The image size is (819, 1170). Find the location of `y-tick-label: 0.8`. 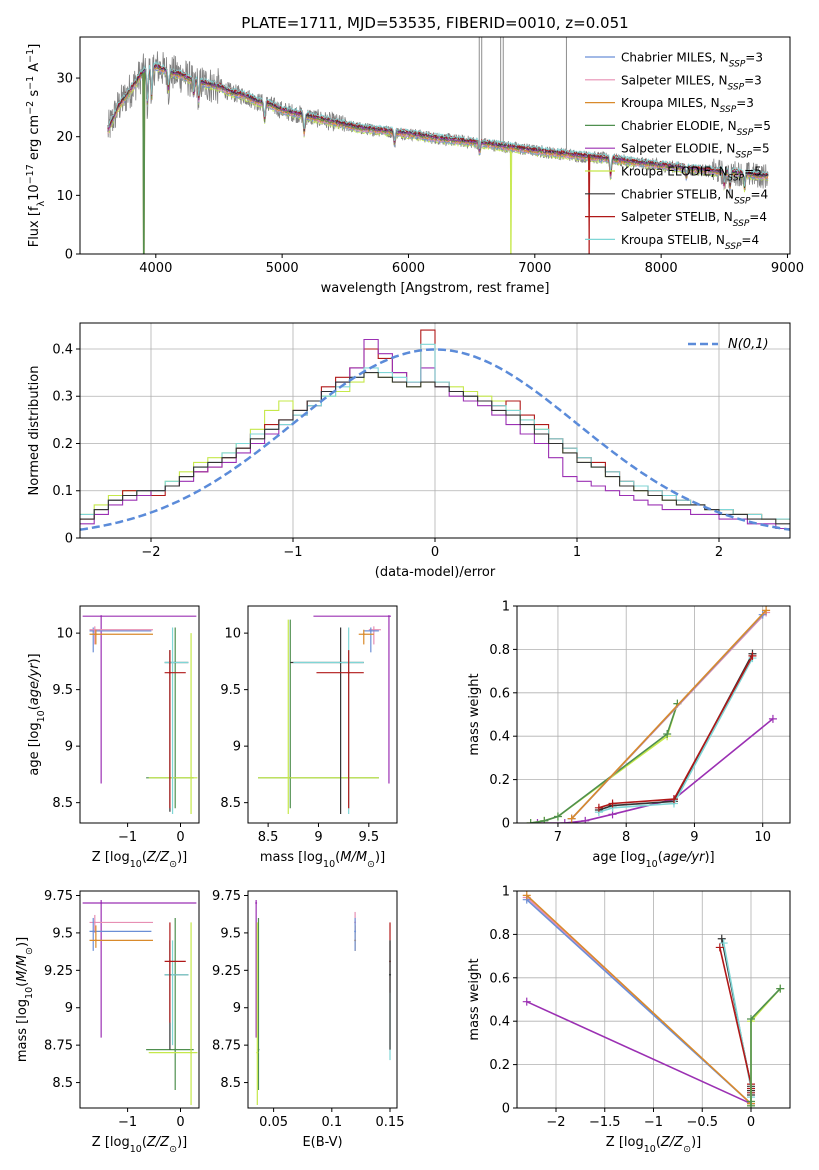

y-tick-label: 0.8 is located at coordinates (499, 935).